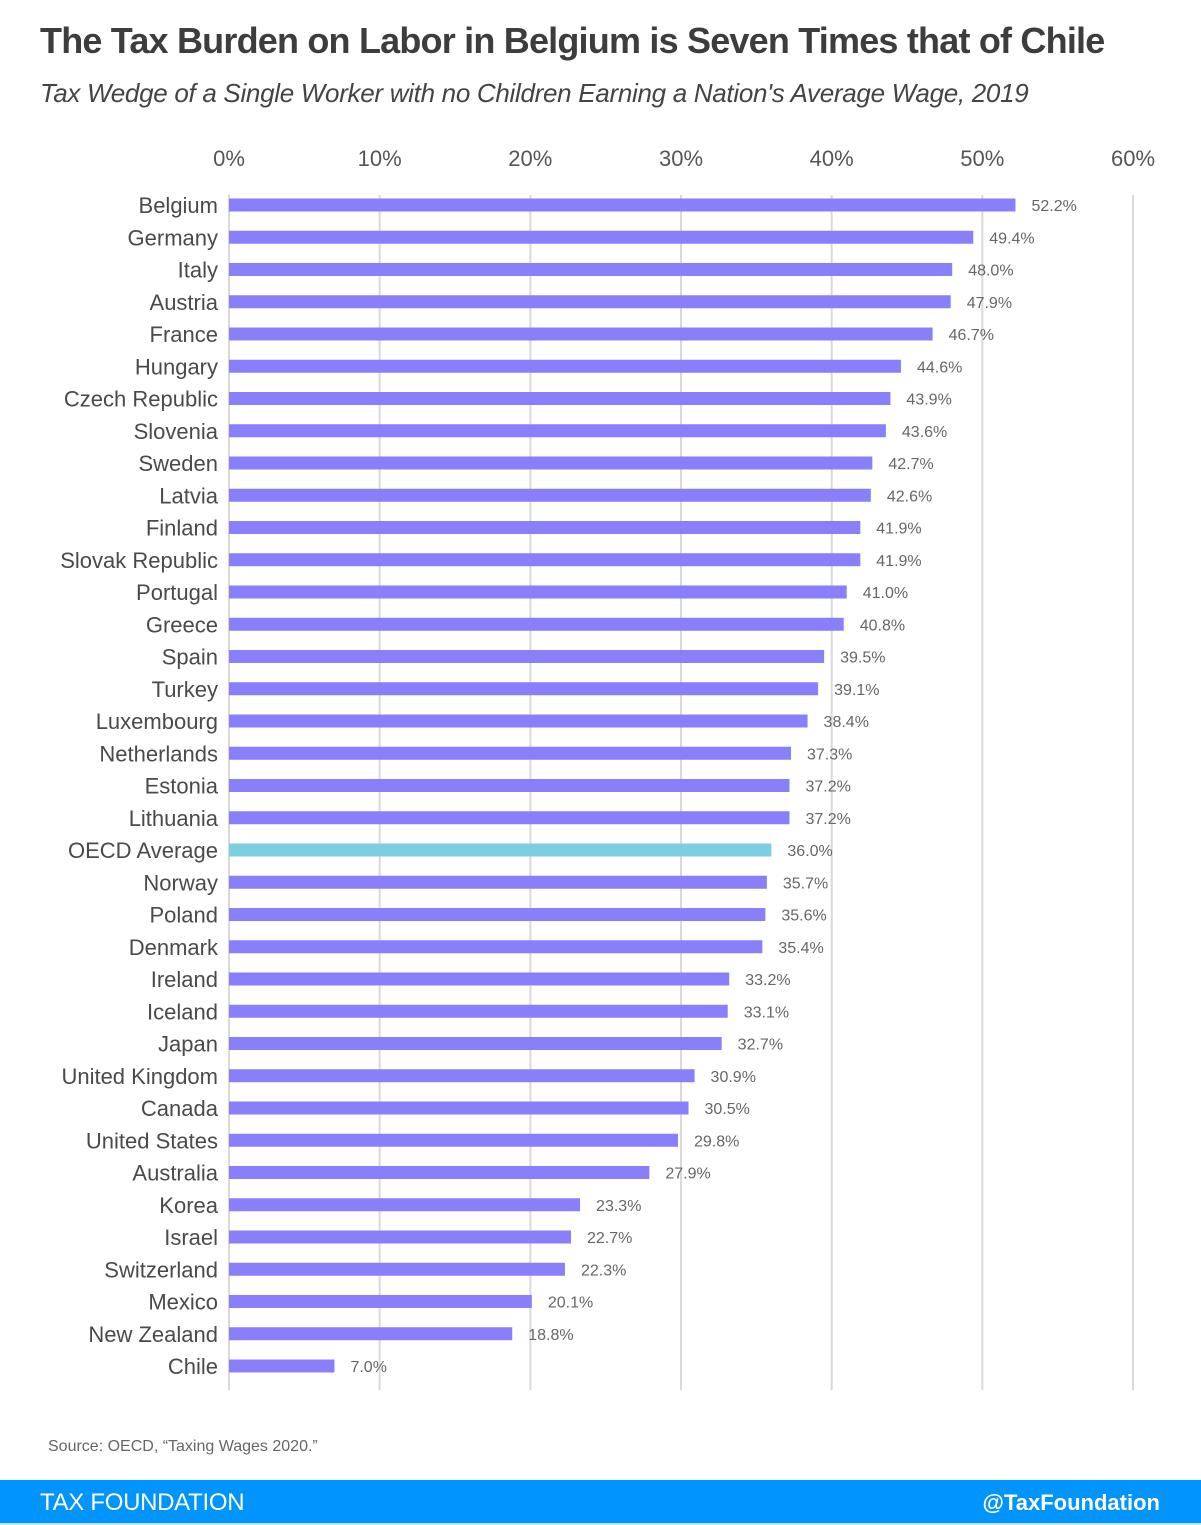  I want to click on data-label: 18.8%, so click(550, 1335).